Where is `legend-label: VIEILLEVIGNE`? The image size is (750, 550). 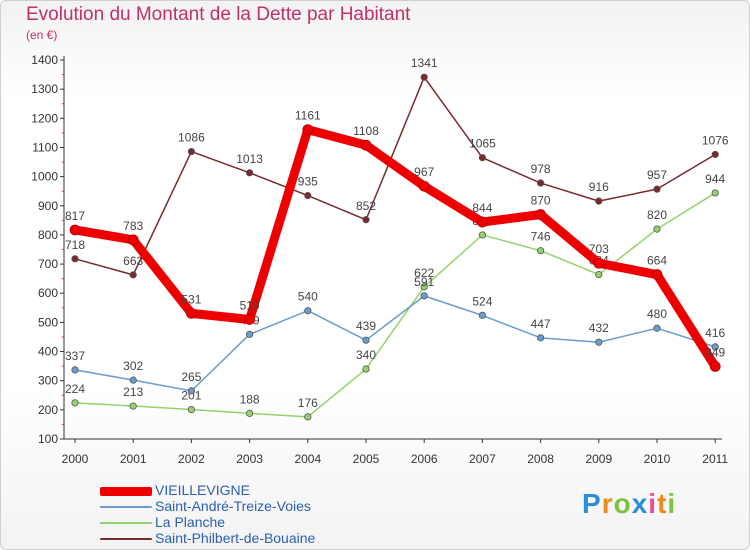 legend-label: VIEILLEVIGNE is located at coordinates (202, 490).